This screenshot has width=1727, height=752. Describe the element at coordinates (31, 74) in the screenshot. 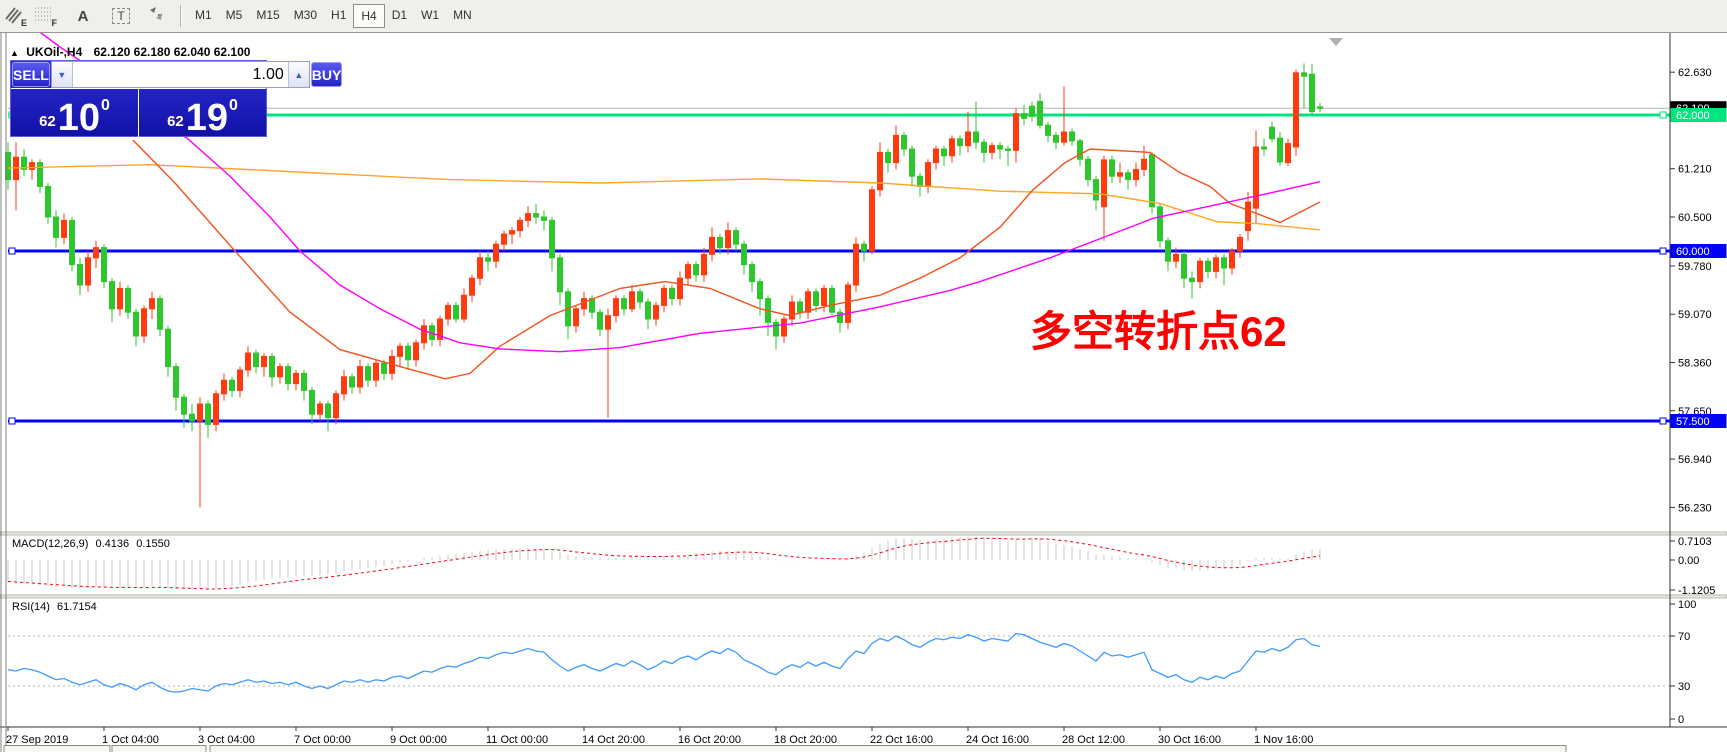

I see `sell-button: SELL` at that location.